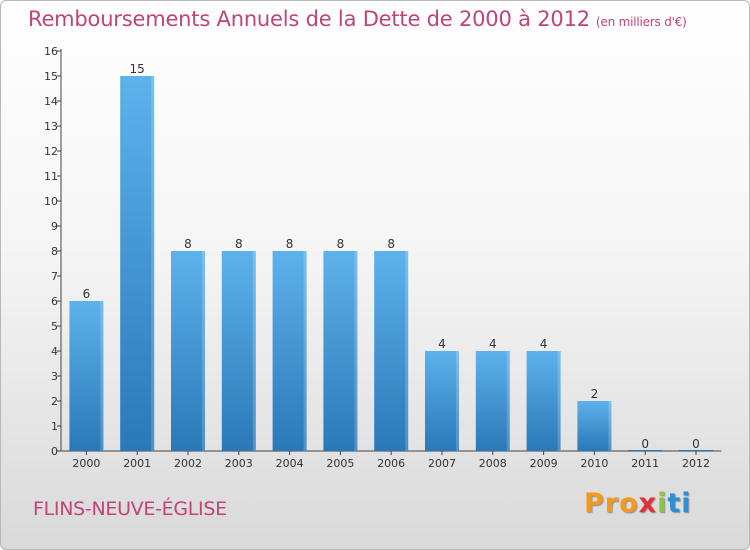 This screenshot has height=550, width=750. I want to click on y-tick-label: 3, so click(54, 376).